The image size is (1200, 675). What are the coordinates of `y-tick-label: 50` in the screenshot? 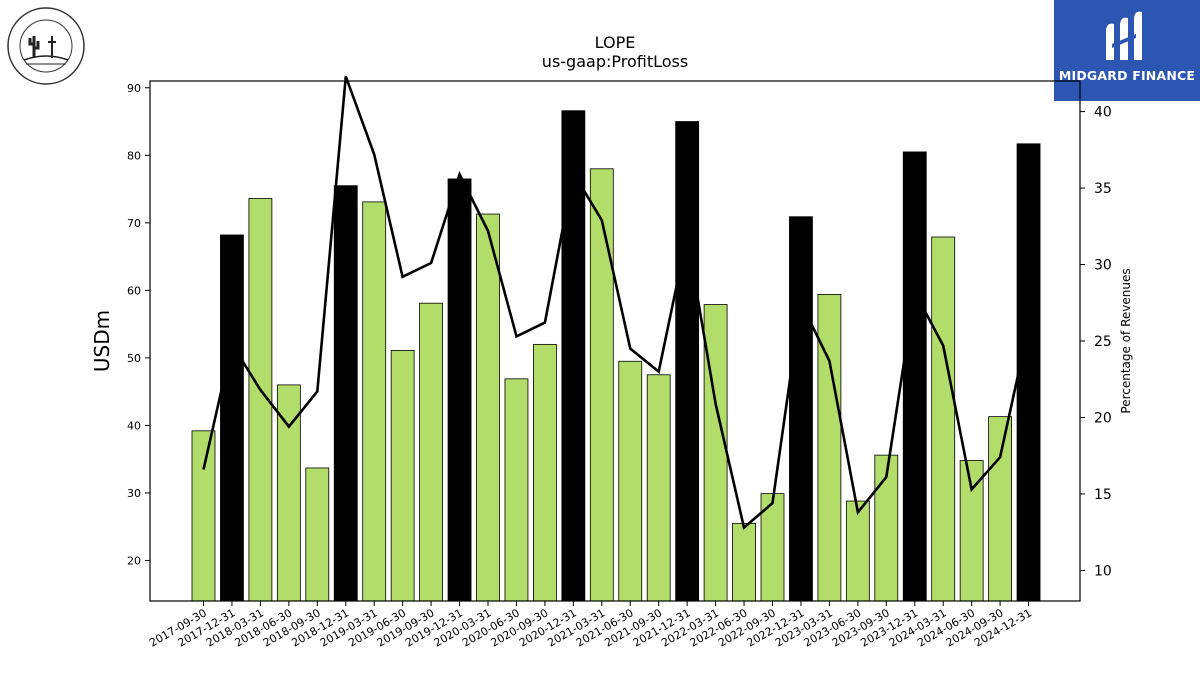 It's located at (134, 358).